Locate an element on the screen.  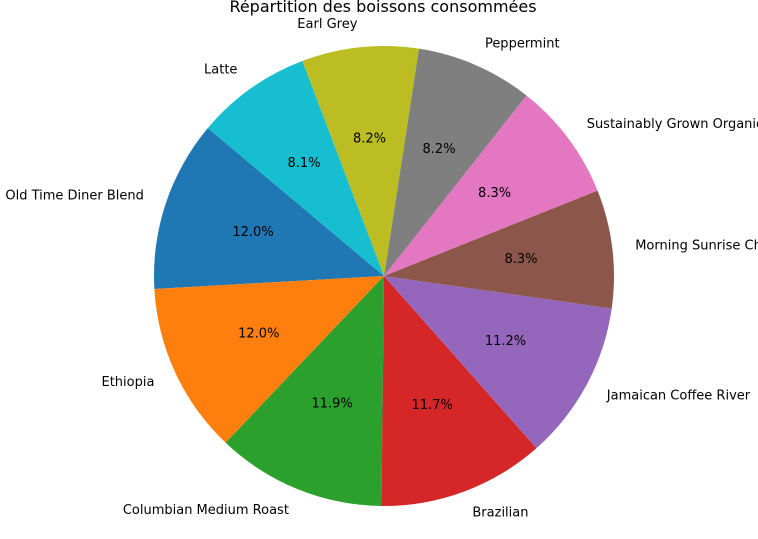
pie-slice-latte is located at coordinates (295, 168).